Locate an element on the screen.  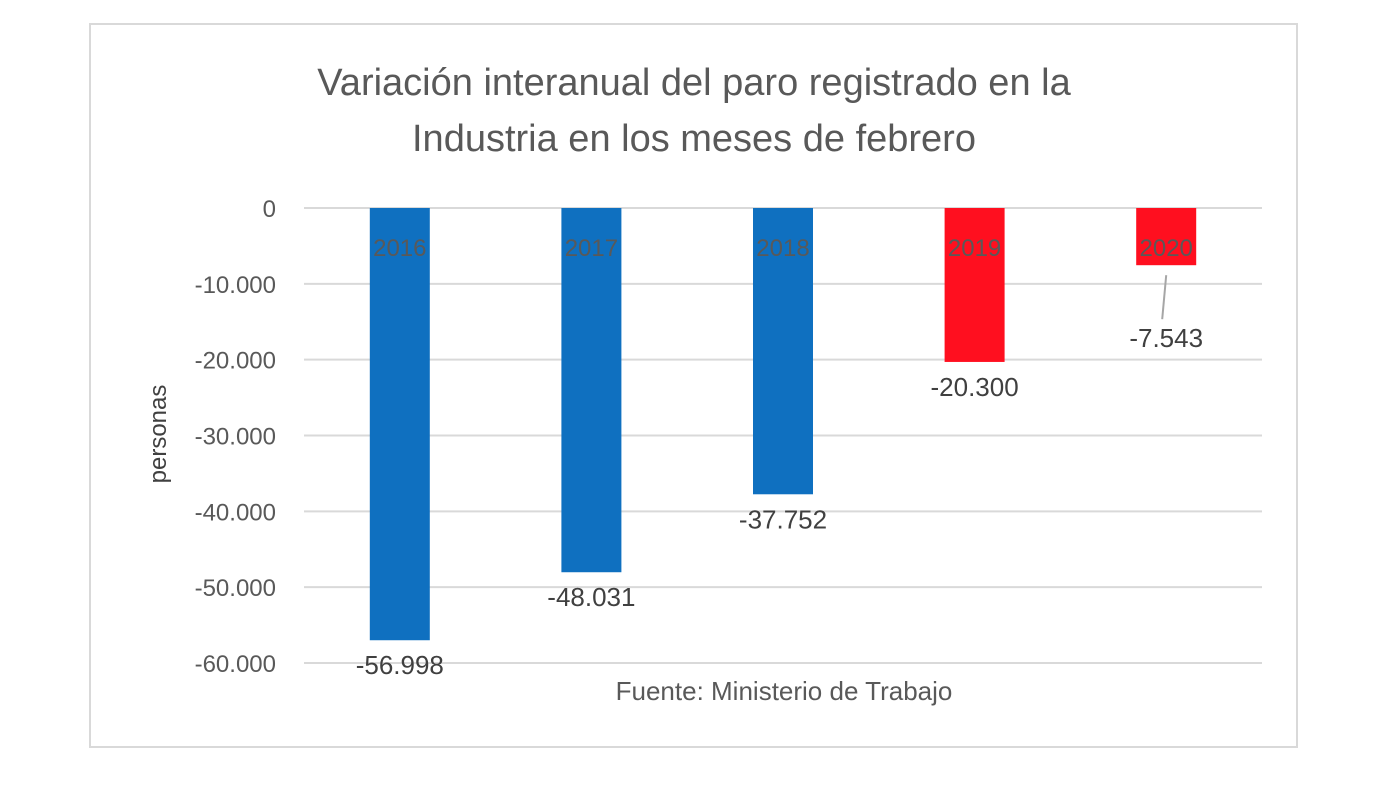
category-label: 2019 is located at coordinates (974, 248).